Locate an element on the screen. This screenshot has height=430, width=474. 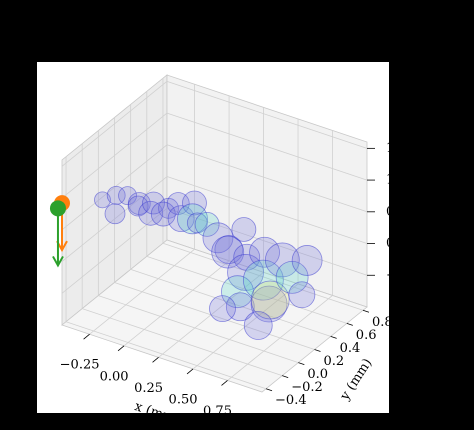
y-tick-label: 0.0 is located at coordinates (317, 374).